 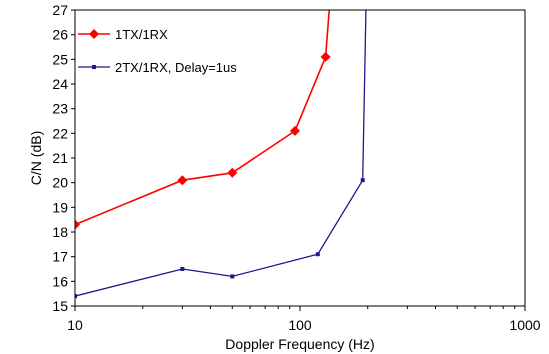 I want to click on y-tick-label: 18, so click(x=60, y=232).